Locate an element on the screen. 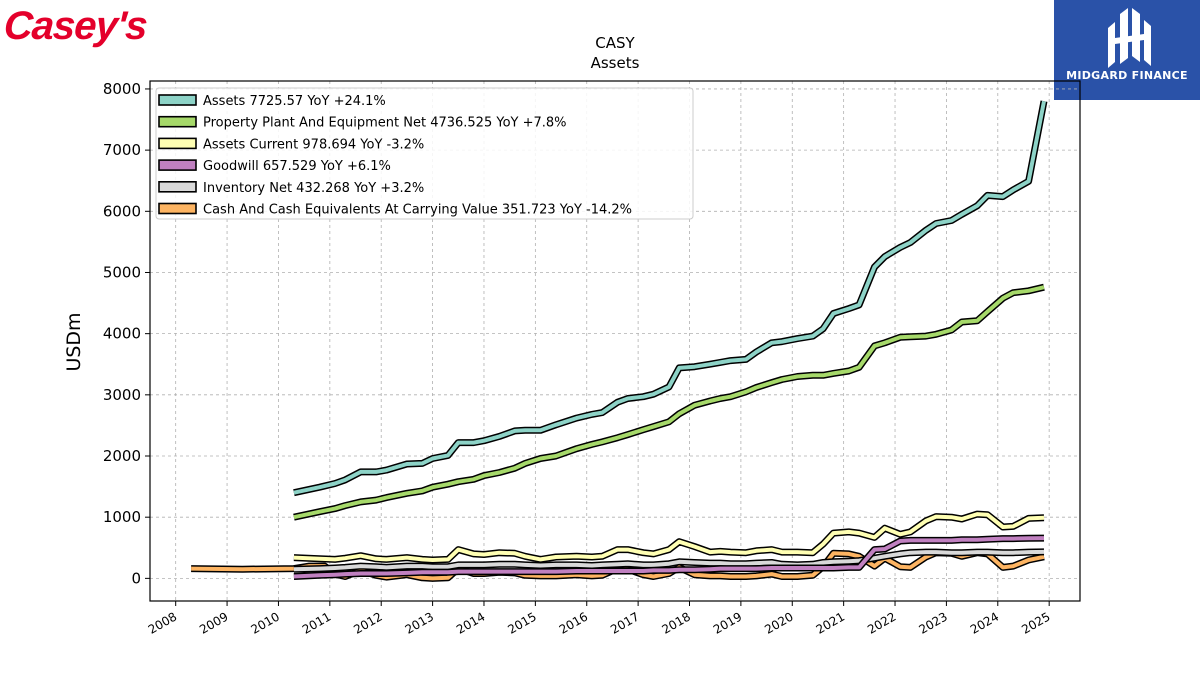  x-tick-label: 2022 is located at coordinates (881, 622).